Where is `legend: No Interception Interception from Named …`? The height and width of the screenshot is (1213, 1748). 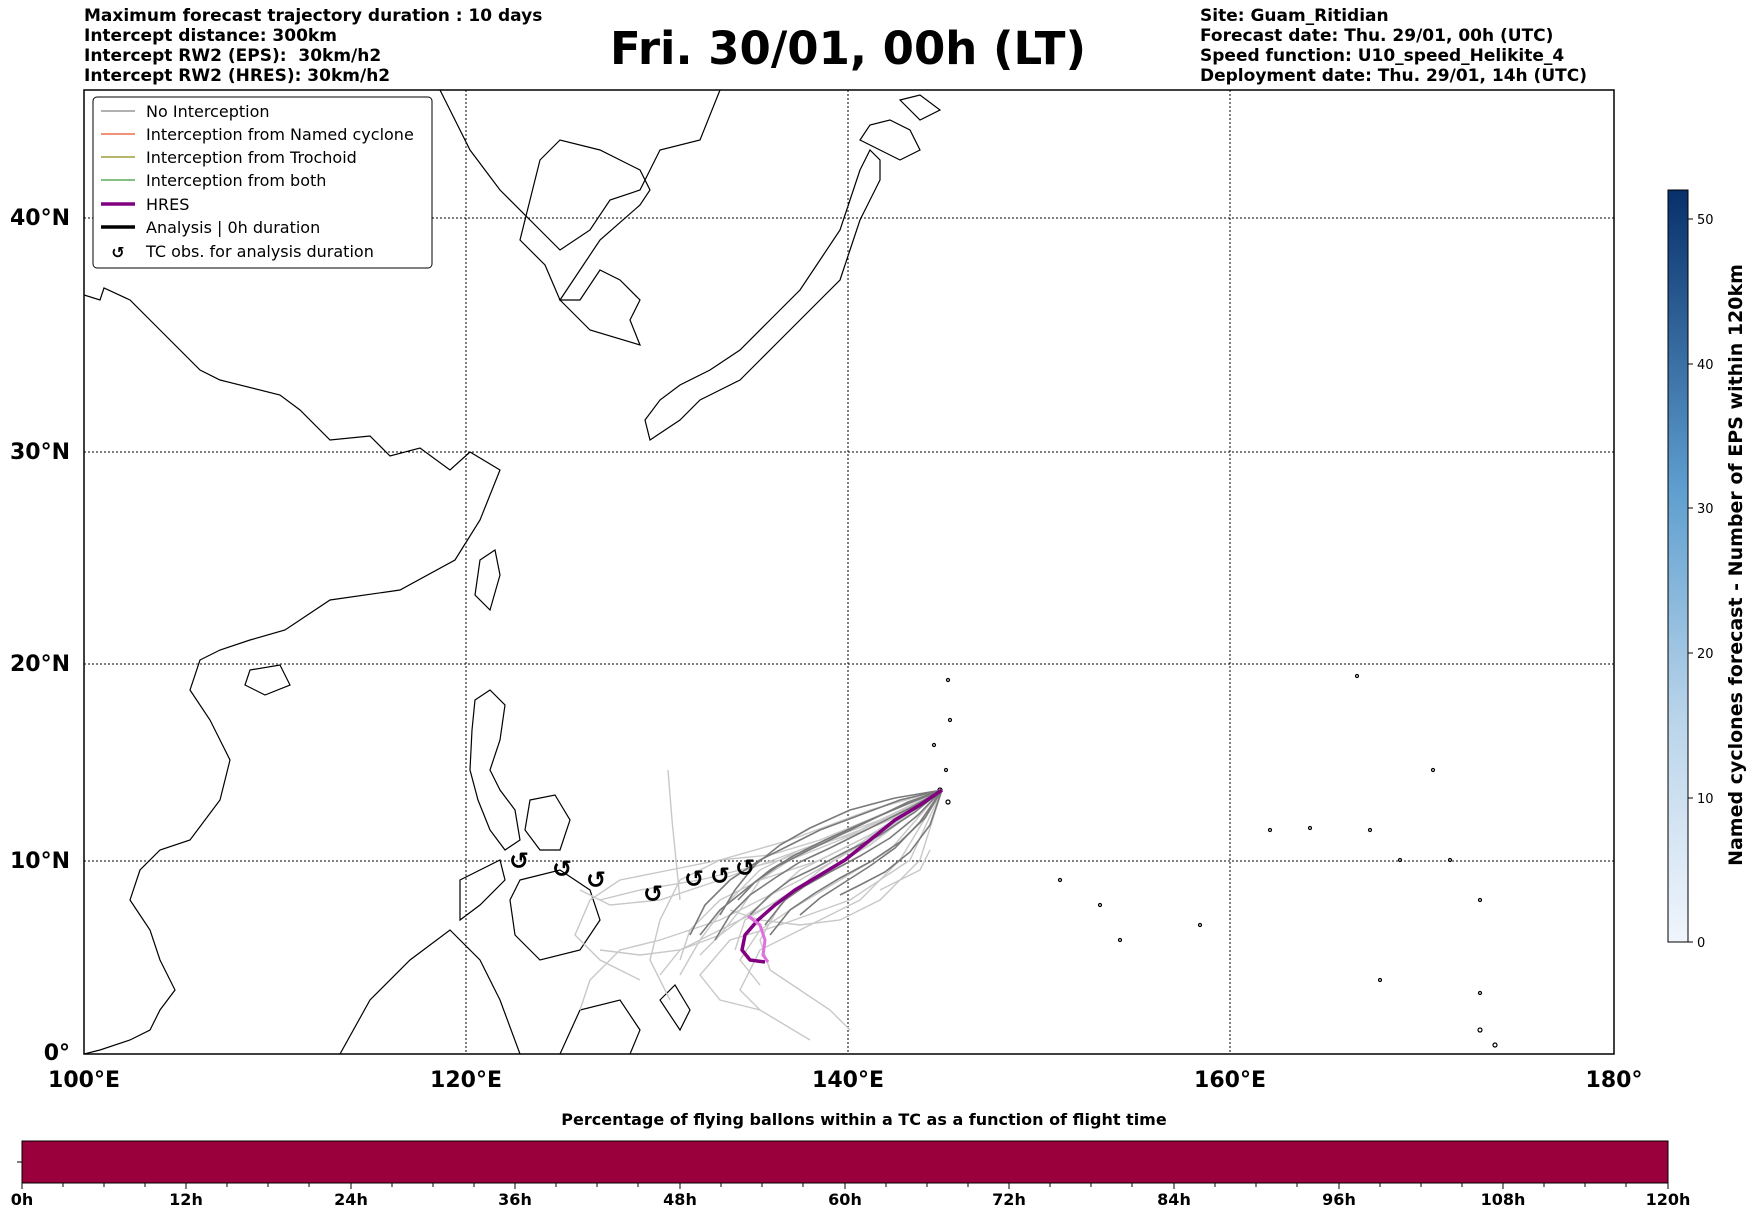
legend: No Interception Interception from Named … is located at coordinates (262, 182).